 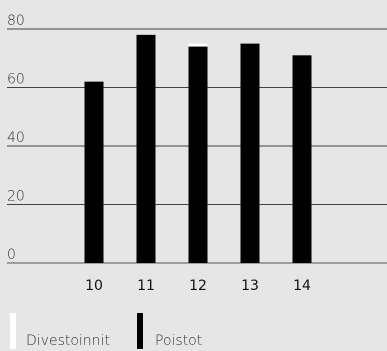 What do you see at coordinates (11, 255) in the screenshot?
I see `y-tick-label-0: 0` at bounding box center [11, 255].